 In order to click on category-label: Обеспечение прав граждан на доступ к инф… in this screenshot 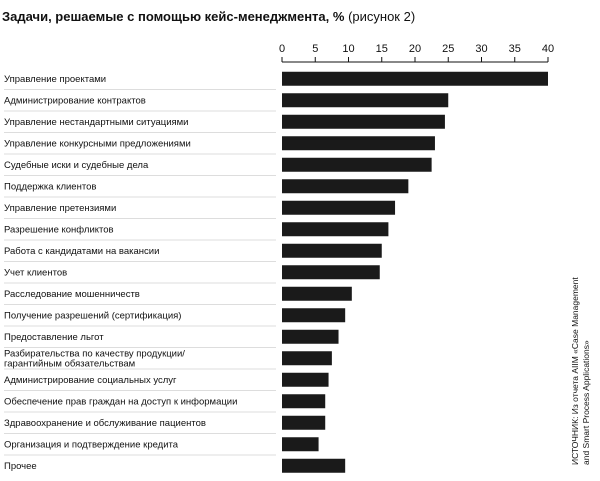, I will do `click(120, 401)`.